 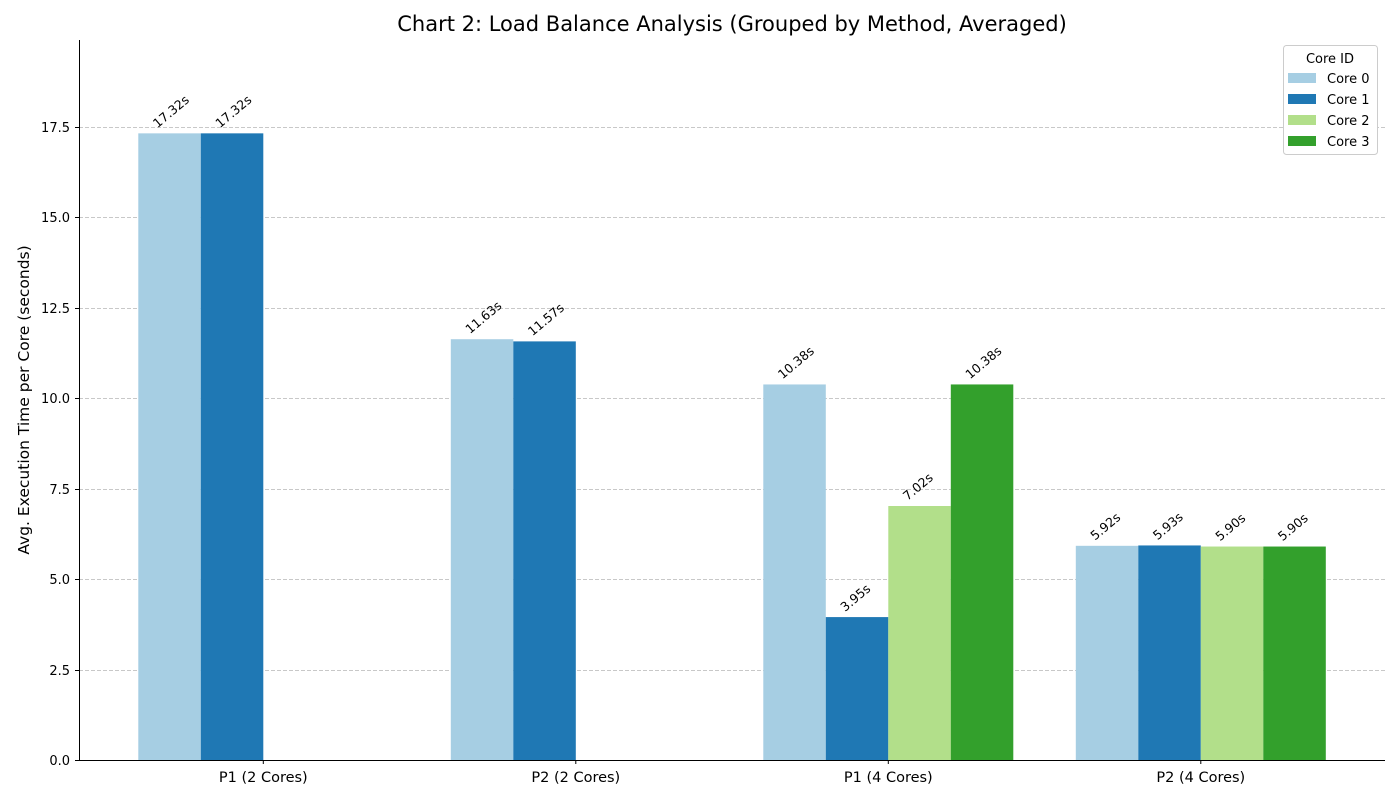 I want to click on y-tick-label: 2.5, so click(x=59, y=671).